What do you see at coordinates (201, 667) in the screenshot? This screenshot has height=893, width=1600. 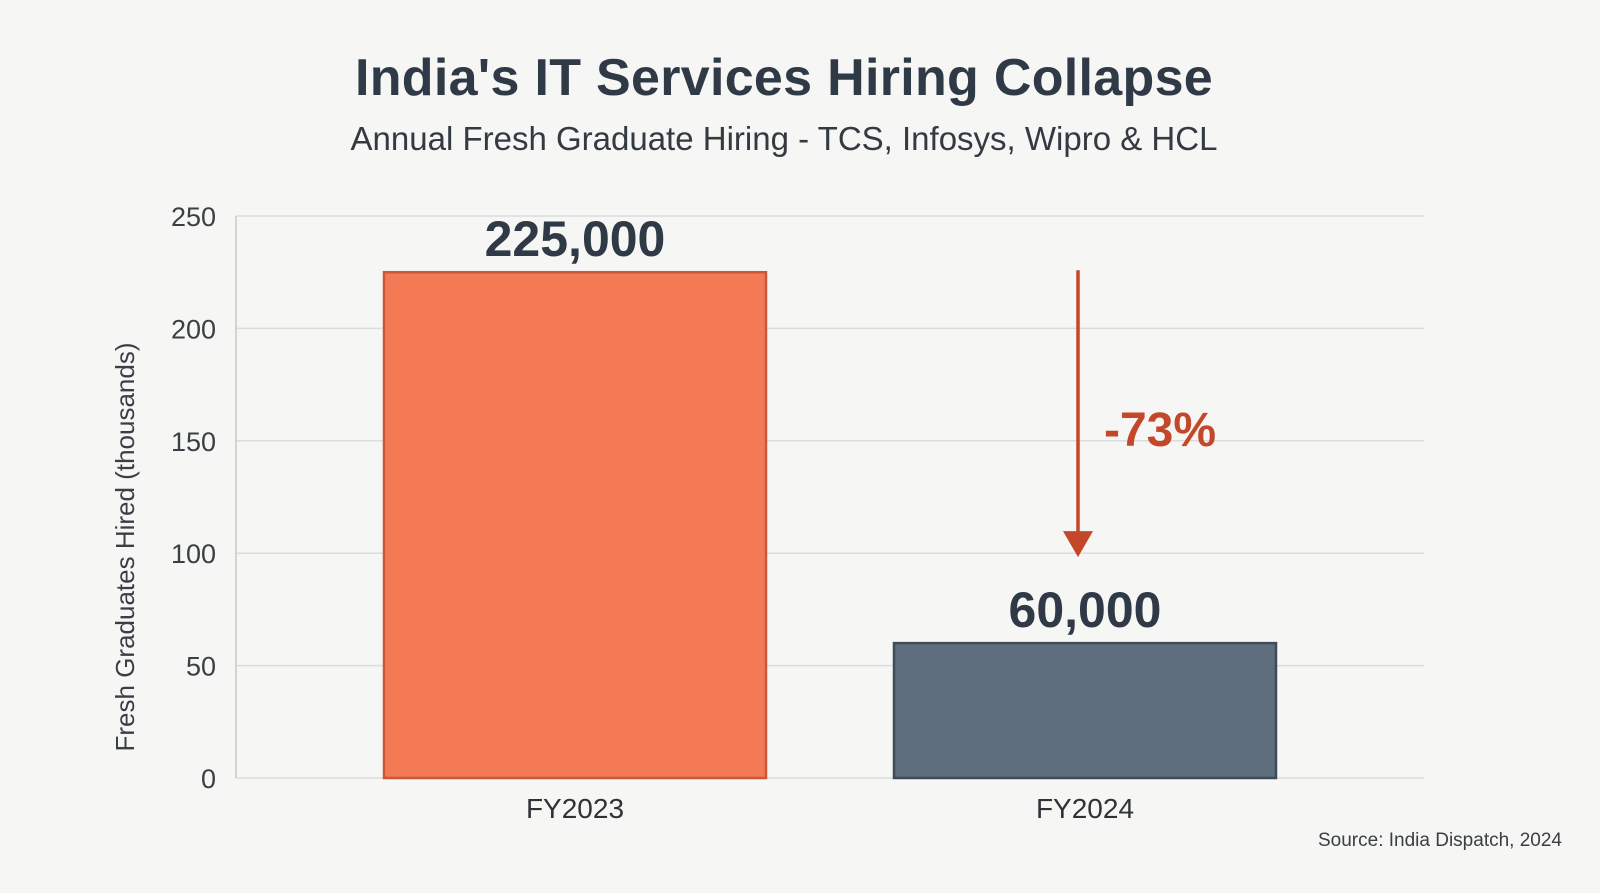 I see `y-tick-label: 50` at bounding box center [201, 667].